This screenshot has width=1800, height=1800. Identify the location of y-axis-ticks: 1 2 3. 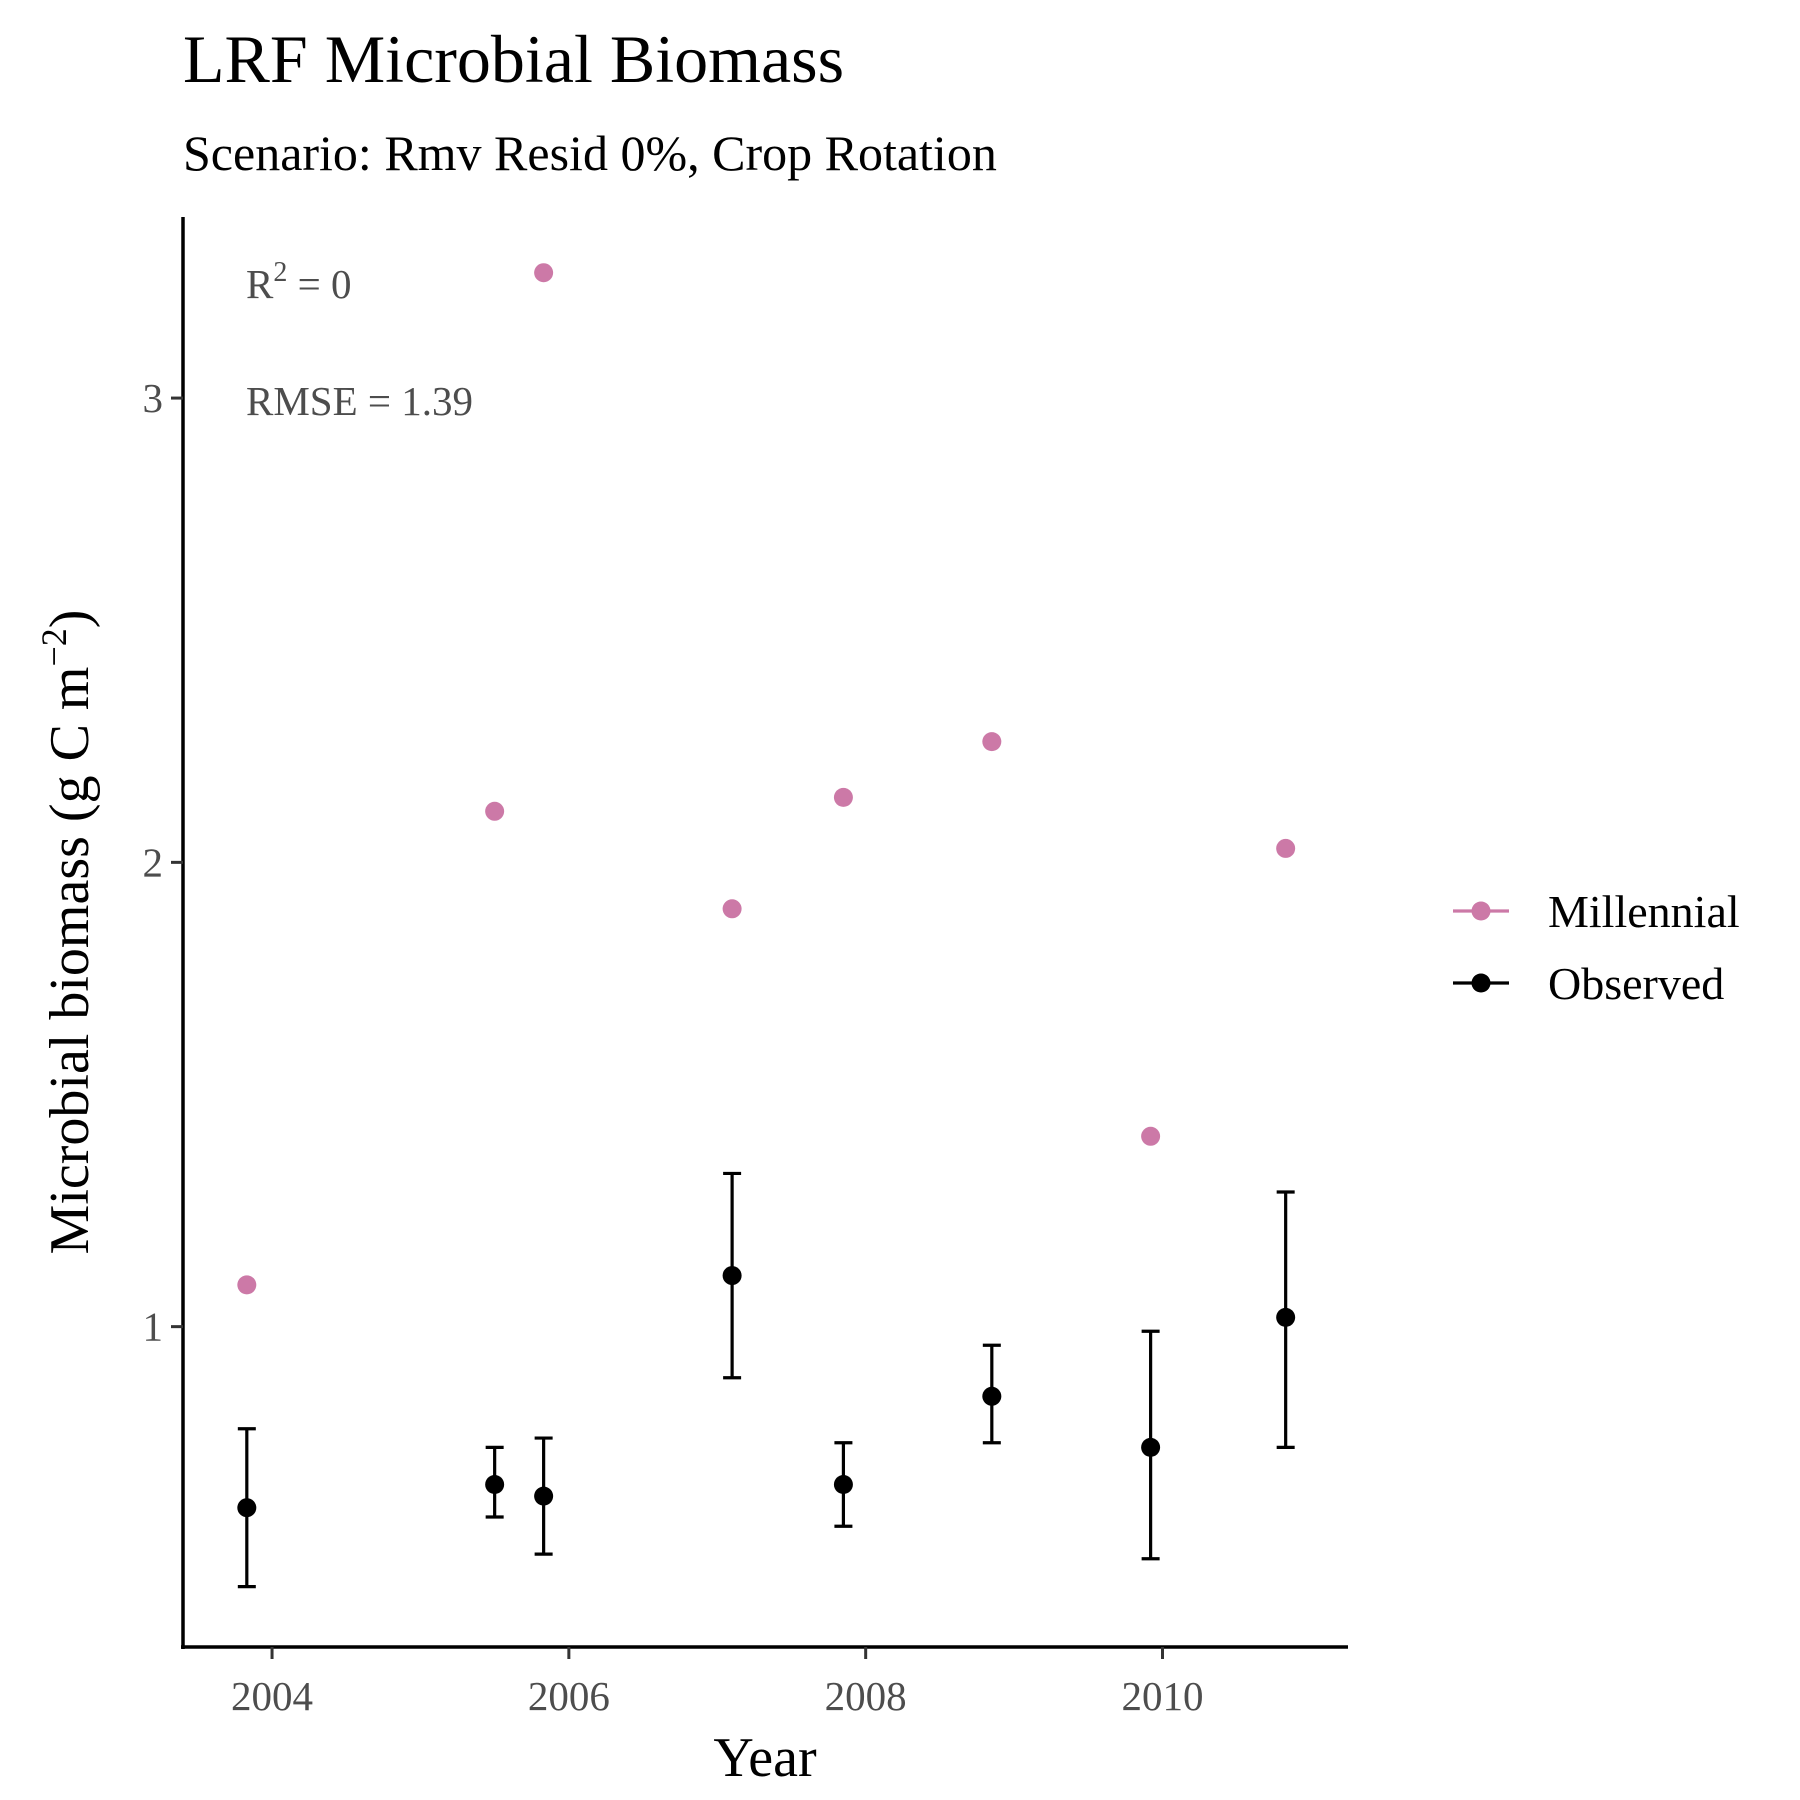
(163, 862).